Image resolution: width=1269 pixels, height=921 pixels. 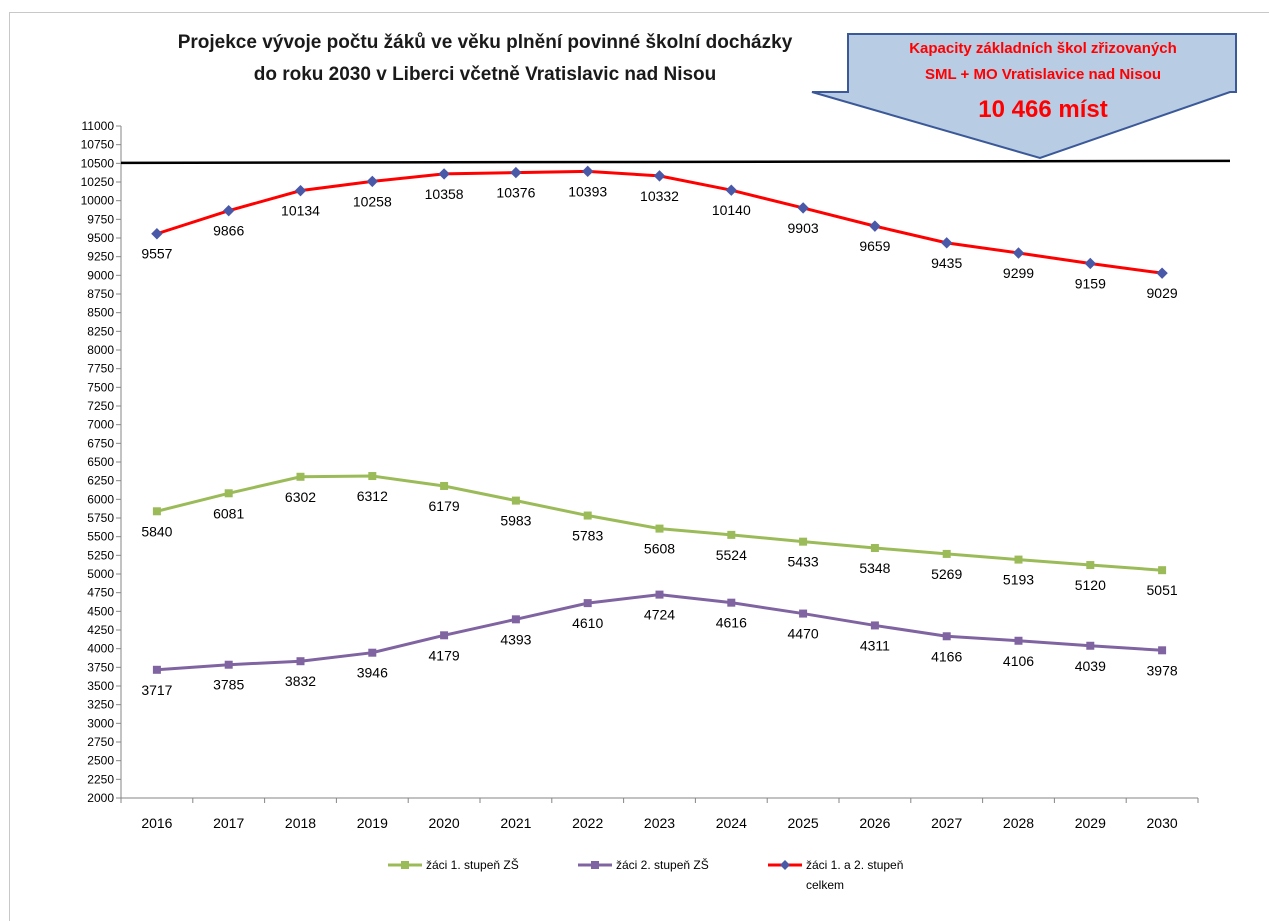 I want to click on x-tick-label: 2025, so click(x=803, y=823).